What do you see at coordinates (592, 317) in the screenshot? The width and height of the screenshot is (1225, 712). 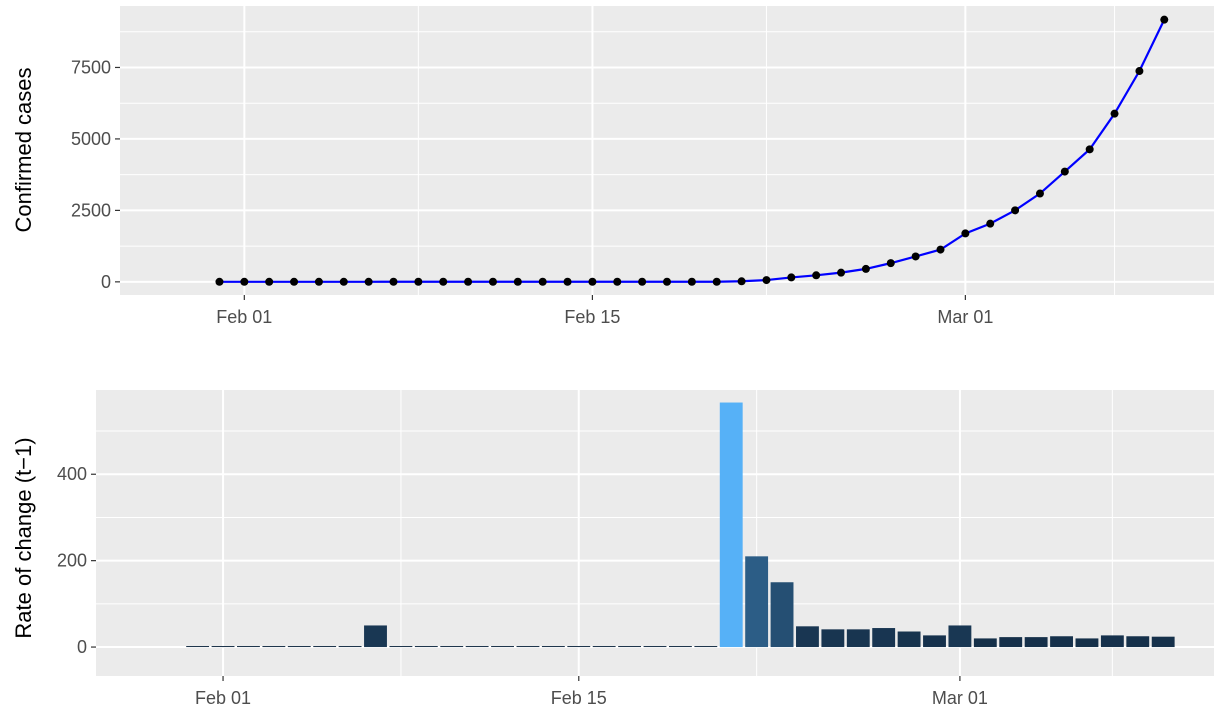 I see `cases-x-tick-label: Feb 15` at bounding box center [592, 317].